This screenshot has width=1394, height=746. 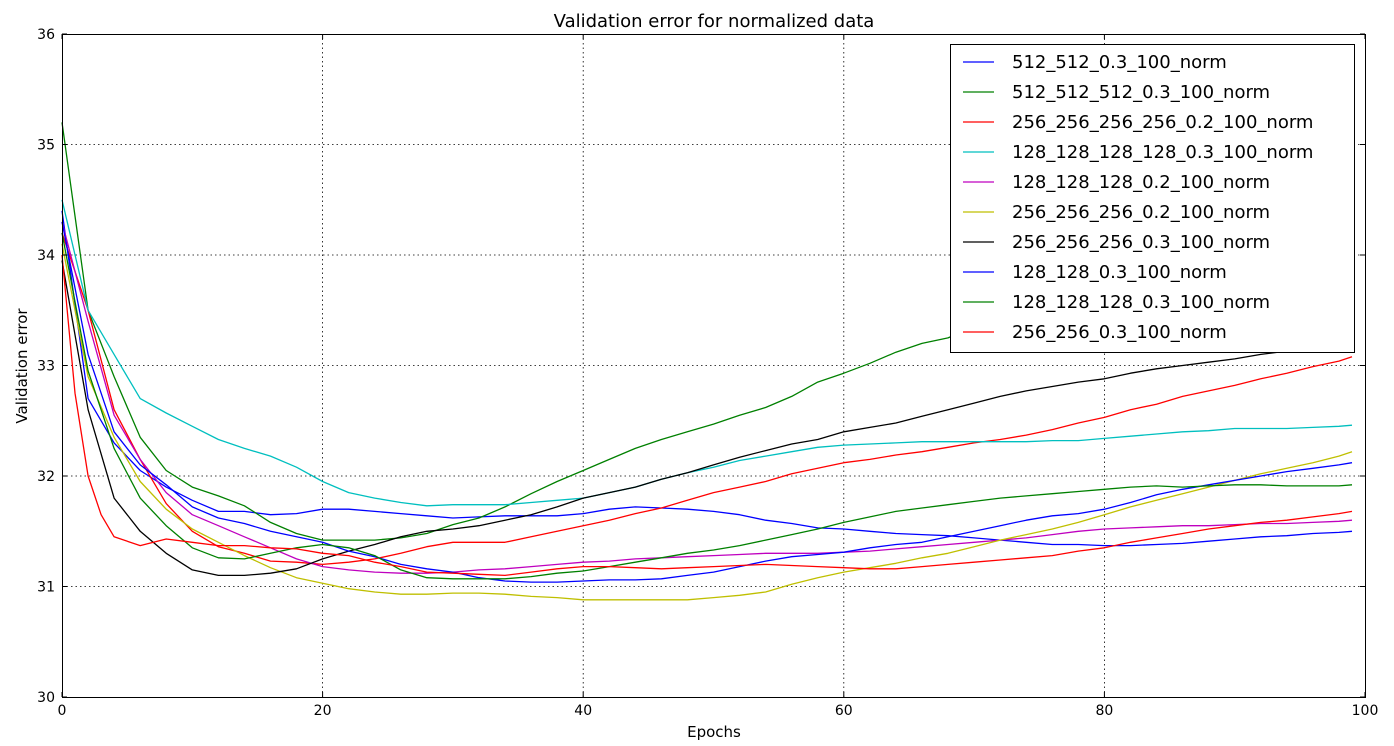 What do you see at coordinates (1119, 62) in the screenshot?
I see `legend-label: 512_512_0.3_100_norm` at bounding box center [1119, 62].